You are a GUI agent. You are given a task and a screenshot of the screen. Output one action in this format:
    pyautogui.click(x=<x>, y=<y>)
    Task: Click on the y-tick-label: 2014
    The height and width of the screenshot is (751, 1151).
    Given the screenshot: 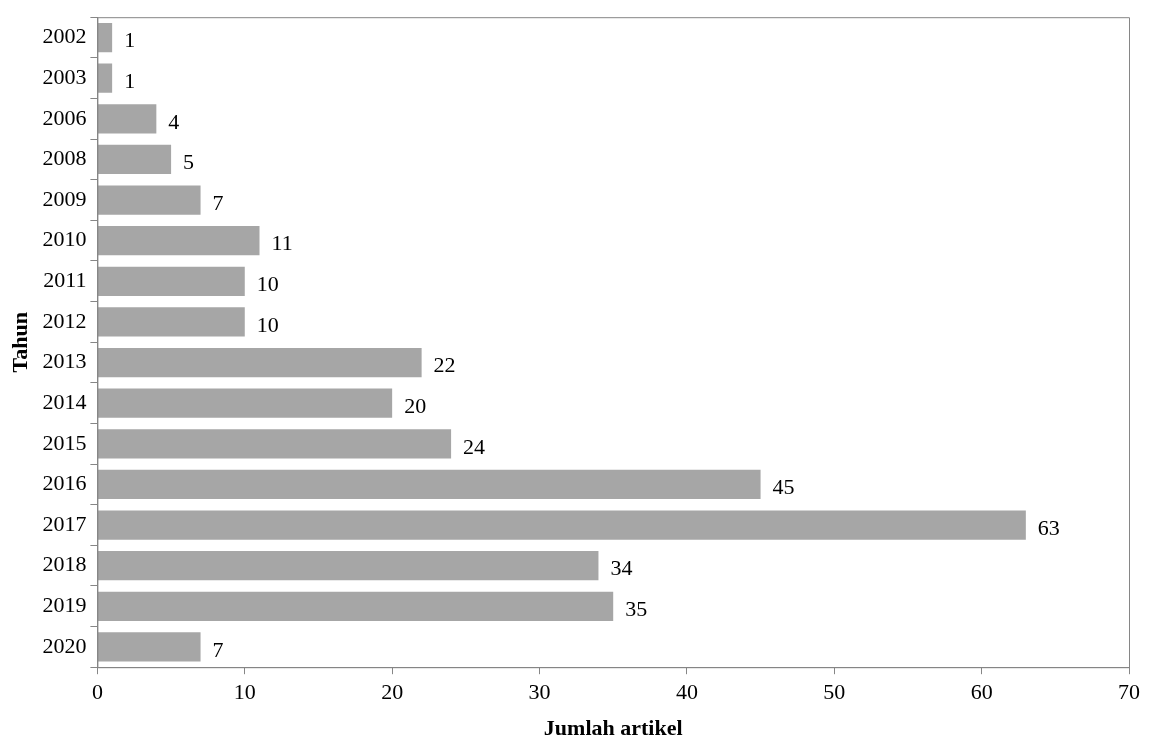 What is the action you would take?
    pyautogui.click(x=64, y=401)
    